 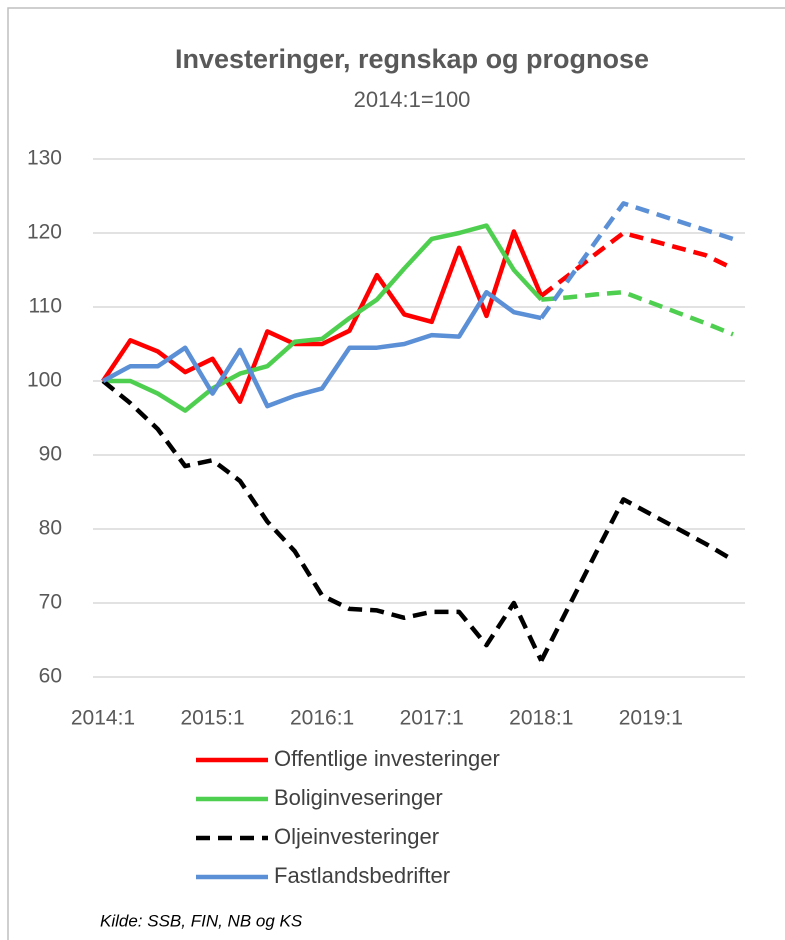 I want to click on legend-label: Fastlandsbedrifter, so click(x=362, y=875).